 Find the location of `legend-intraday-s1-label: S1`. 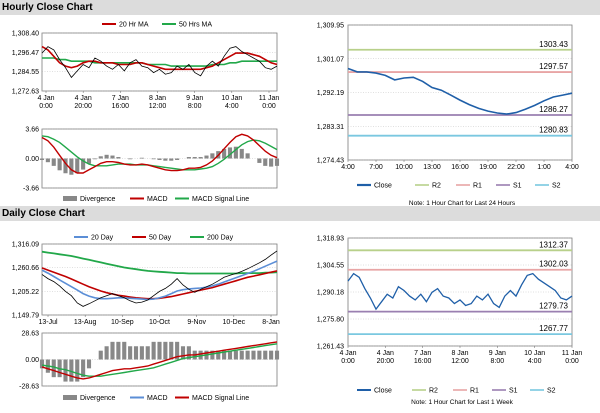

legend-intraday-s1-label: S1 is located at coordinates (517, 186).